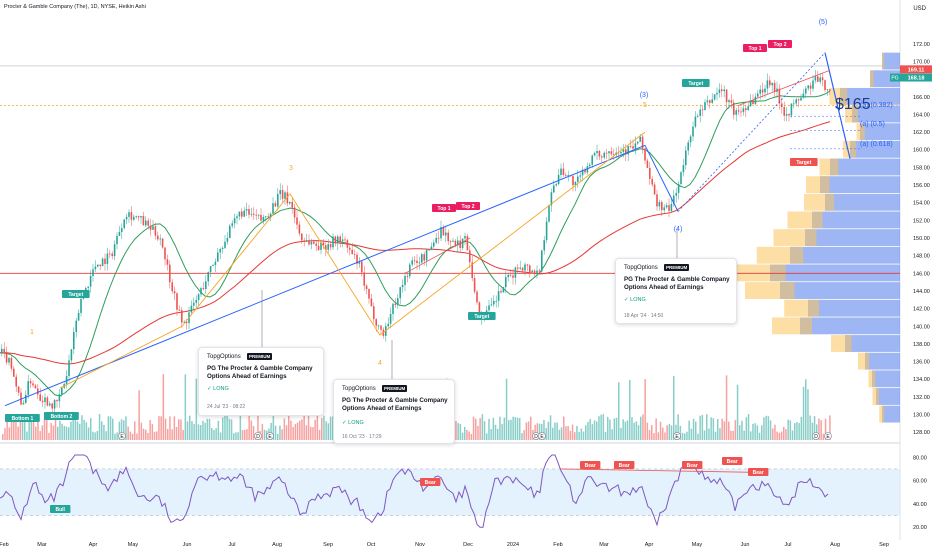 This screenshot has height=550, width=932. I want to click on wave-label-1: 1, so click(32, 332).